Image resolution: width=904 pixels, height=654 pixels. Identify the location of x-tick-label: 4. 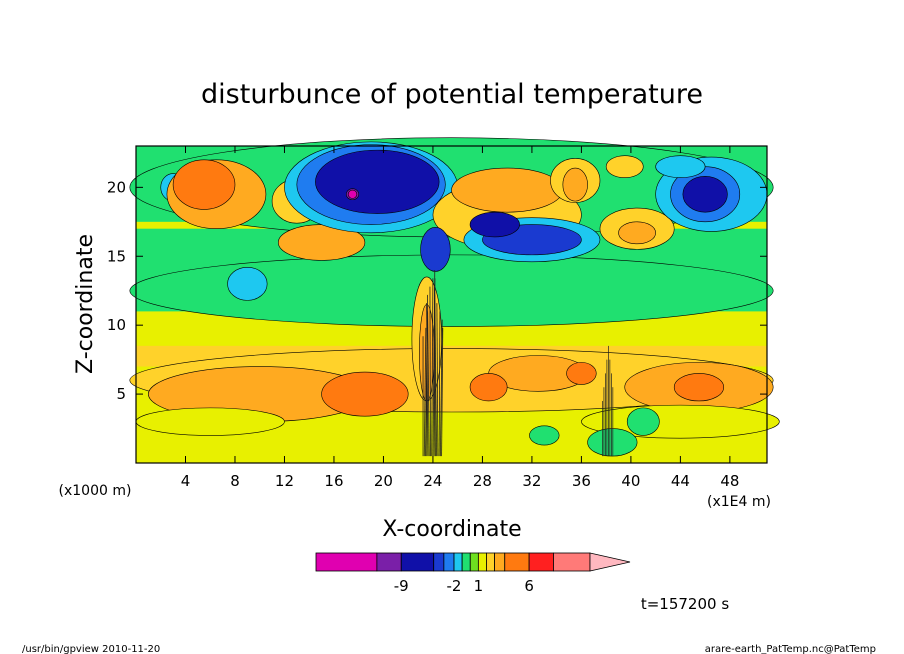
(186, 481).